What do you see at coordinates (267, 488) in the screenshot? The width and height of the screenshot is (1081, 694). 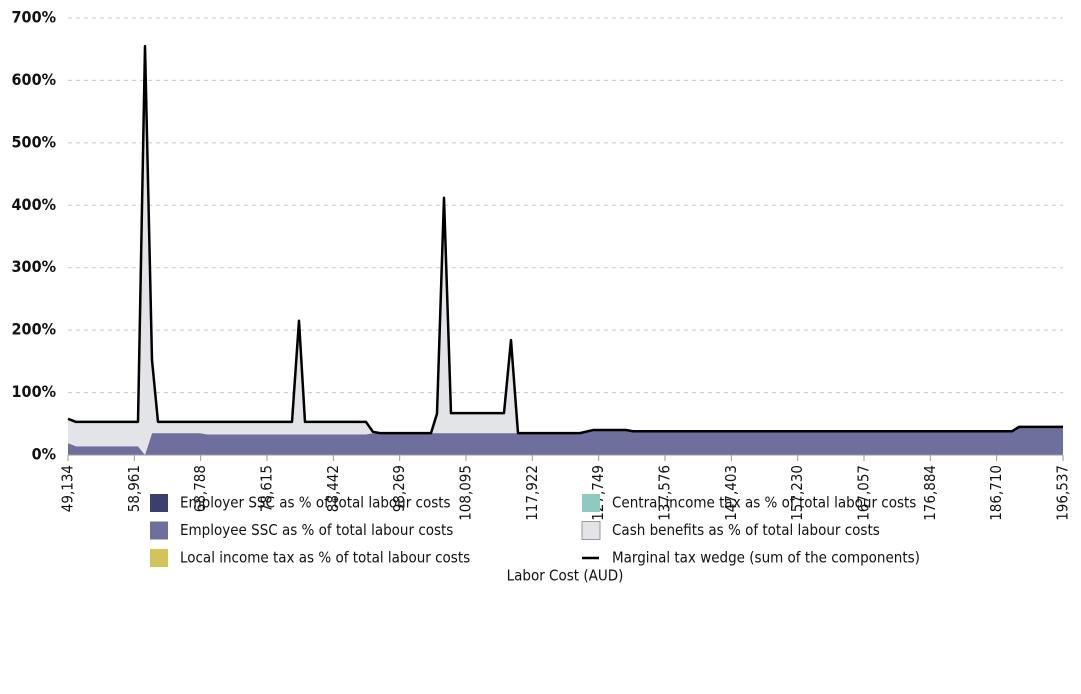 I see `x-tick-label: 78,615` at bounding box center [267, 488].